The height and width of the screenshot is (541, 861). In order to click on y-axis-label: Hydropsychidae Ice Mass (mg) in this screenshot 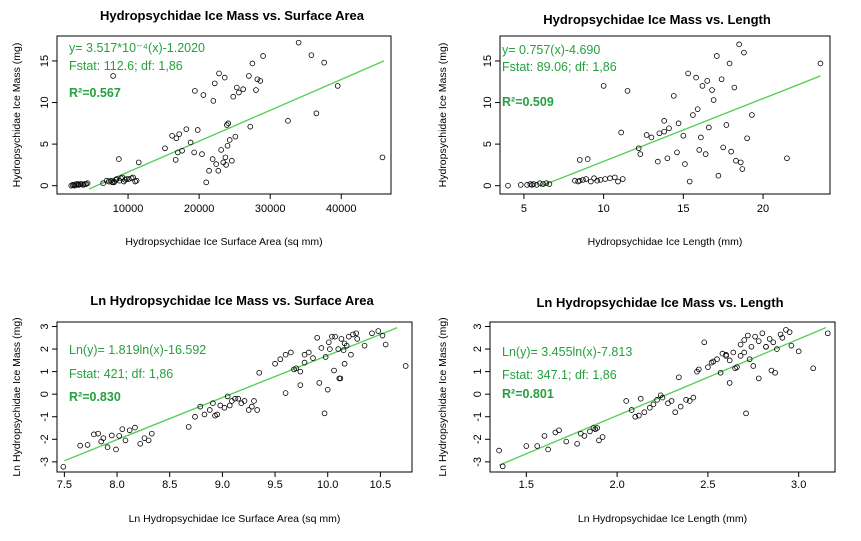, I will do `click(17, 115)`.